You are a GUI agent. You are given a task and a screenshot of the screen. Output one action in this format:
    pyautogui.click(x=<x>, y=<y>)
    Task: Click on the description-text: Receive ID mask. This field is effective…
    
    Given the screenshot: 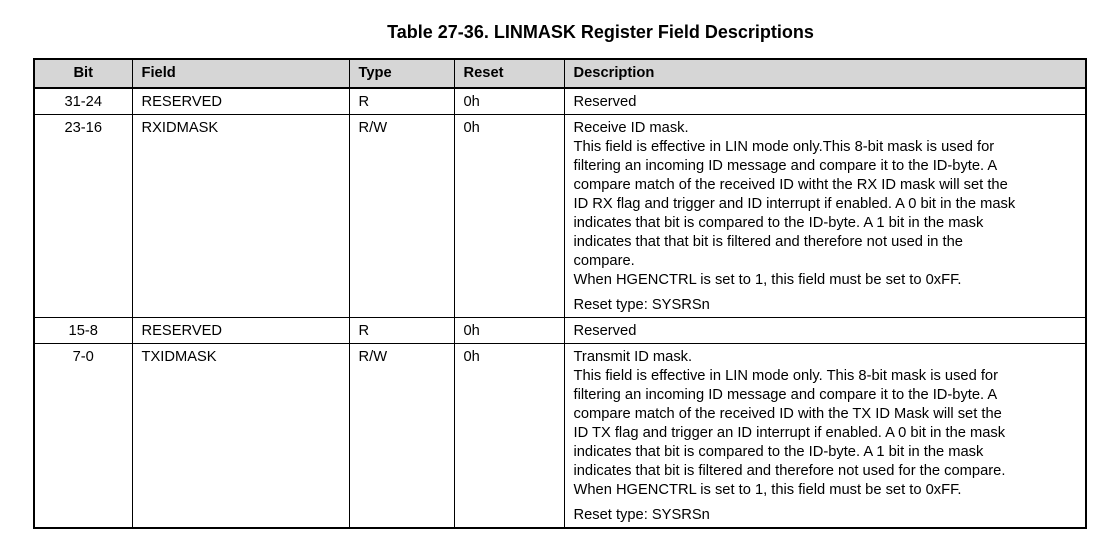 What is the action you would take?
    pyautogui.click(x=794, y=204)
    